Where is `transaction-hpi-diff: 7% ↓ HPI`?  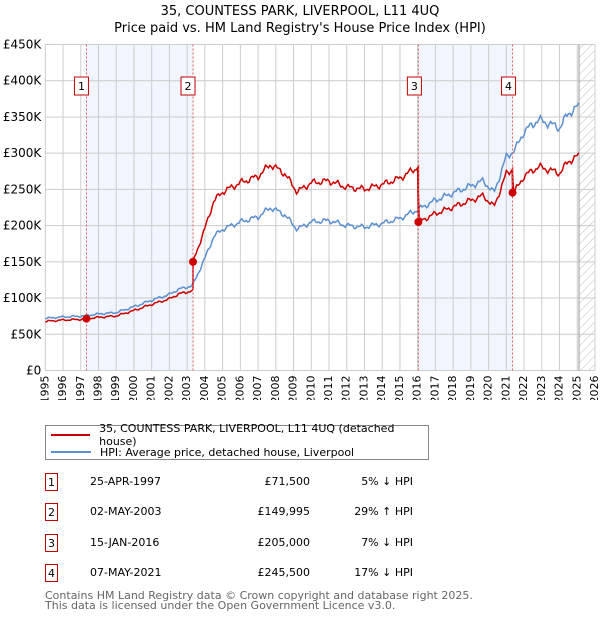 transaction-hpi-diff: 7% ↓ HPI is located at coordinates (387, 542).